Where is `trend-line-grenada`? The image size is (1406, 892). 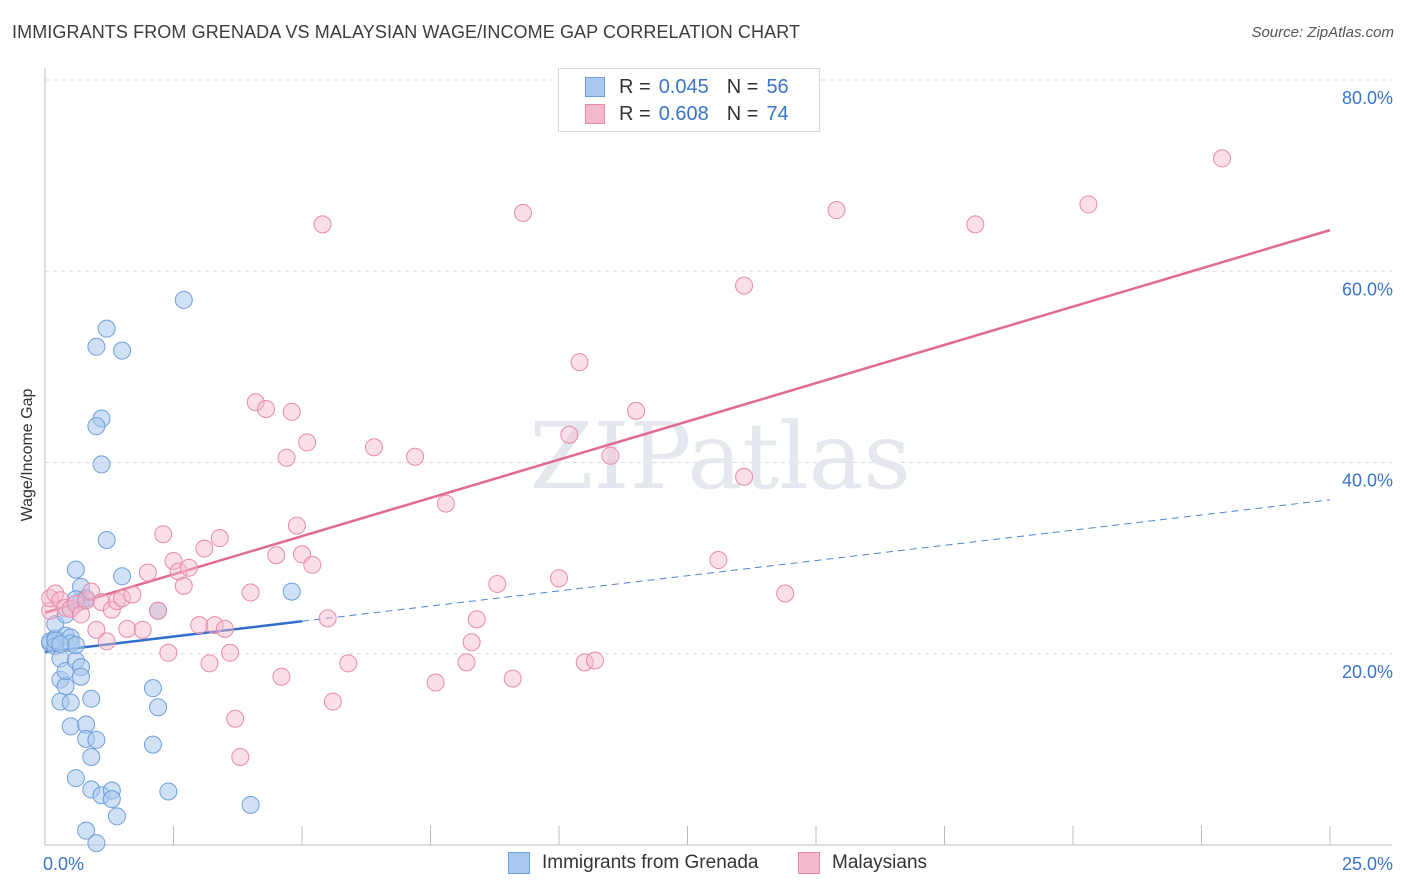 trend-line-grenada is located at coordinates (173, 636).